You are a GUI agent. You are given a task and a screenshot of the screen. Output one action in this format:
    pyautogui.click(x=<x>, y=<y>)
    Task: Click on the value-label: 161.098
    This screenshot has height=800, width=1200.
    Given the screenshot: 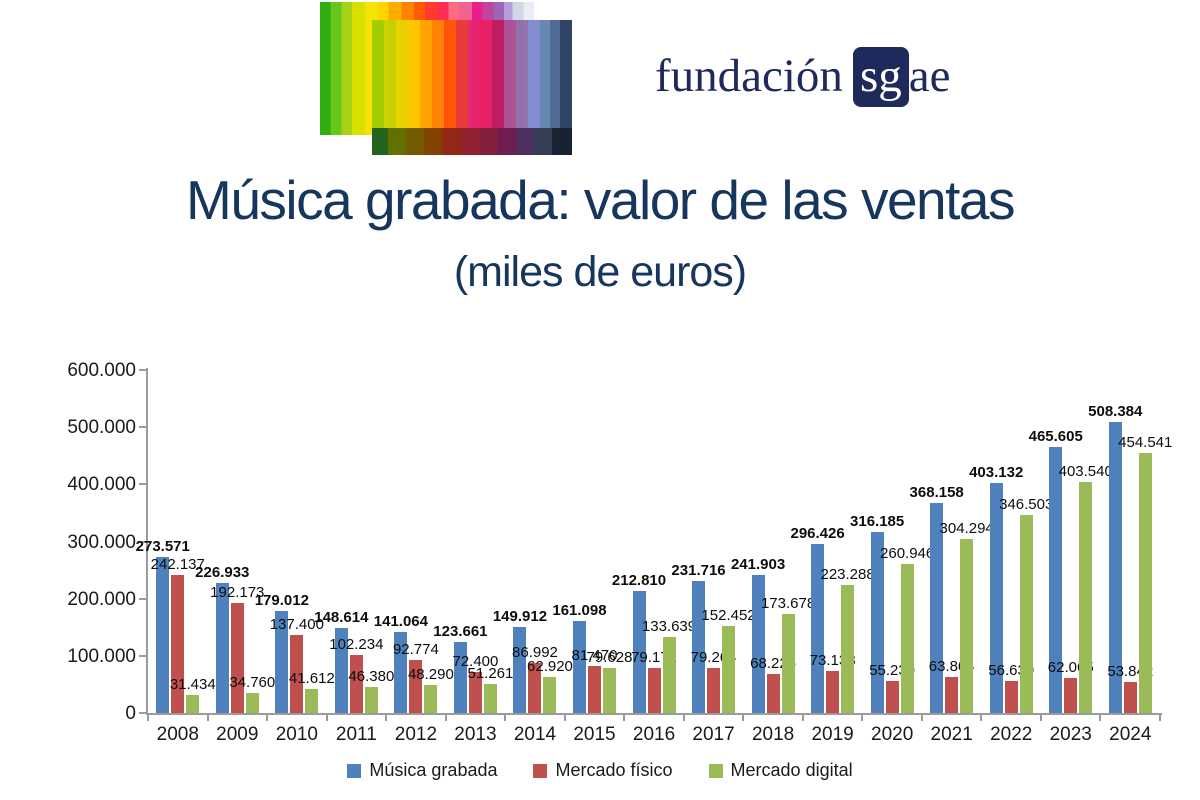 What is the action you would take?
    pyautogui.click(x=579, y=610)
    